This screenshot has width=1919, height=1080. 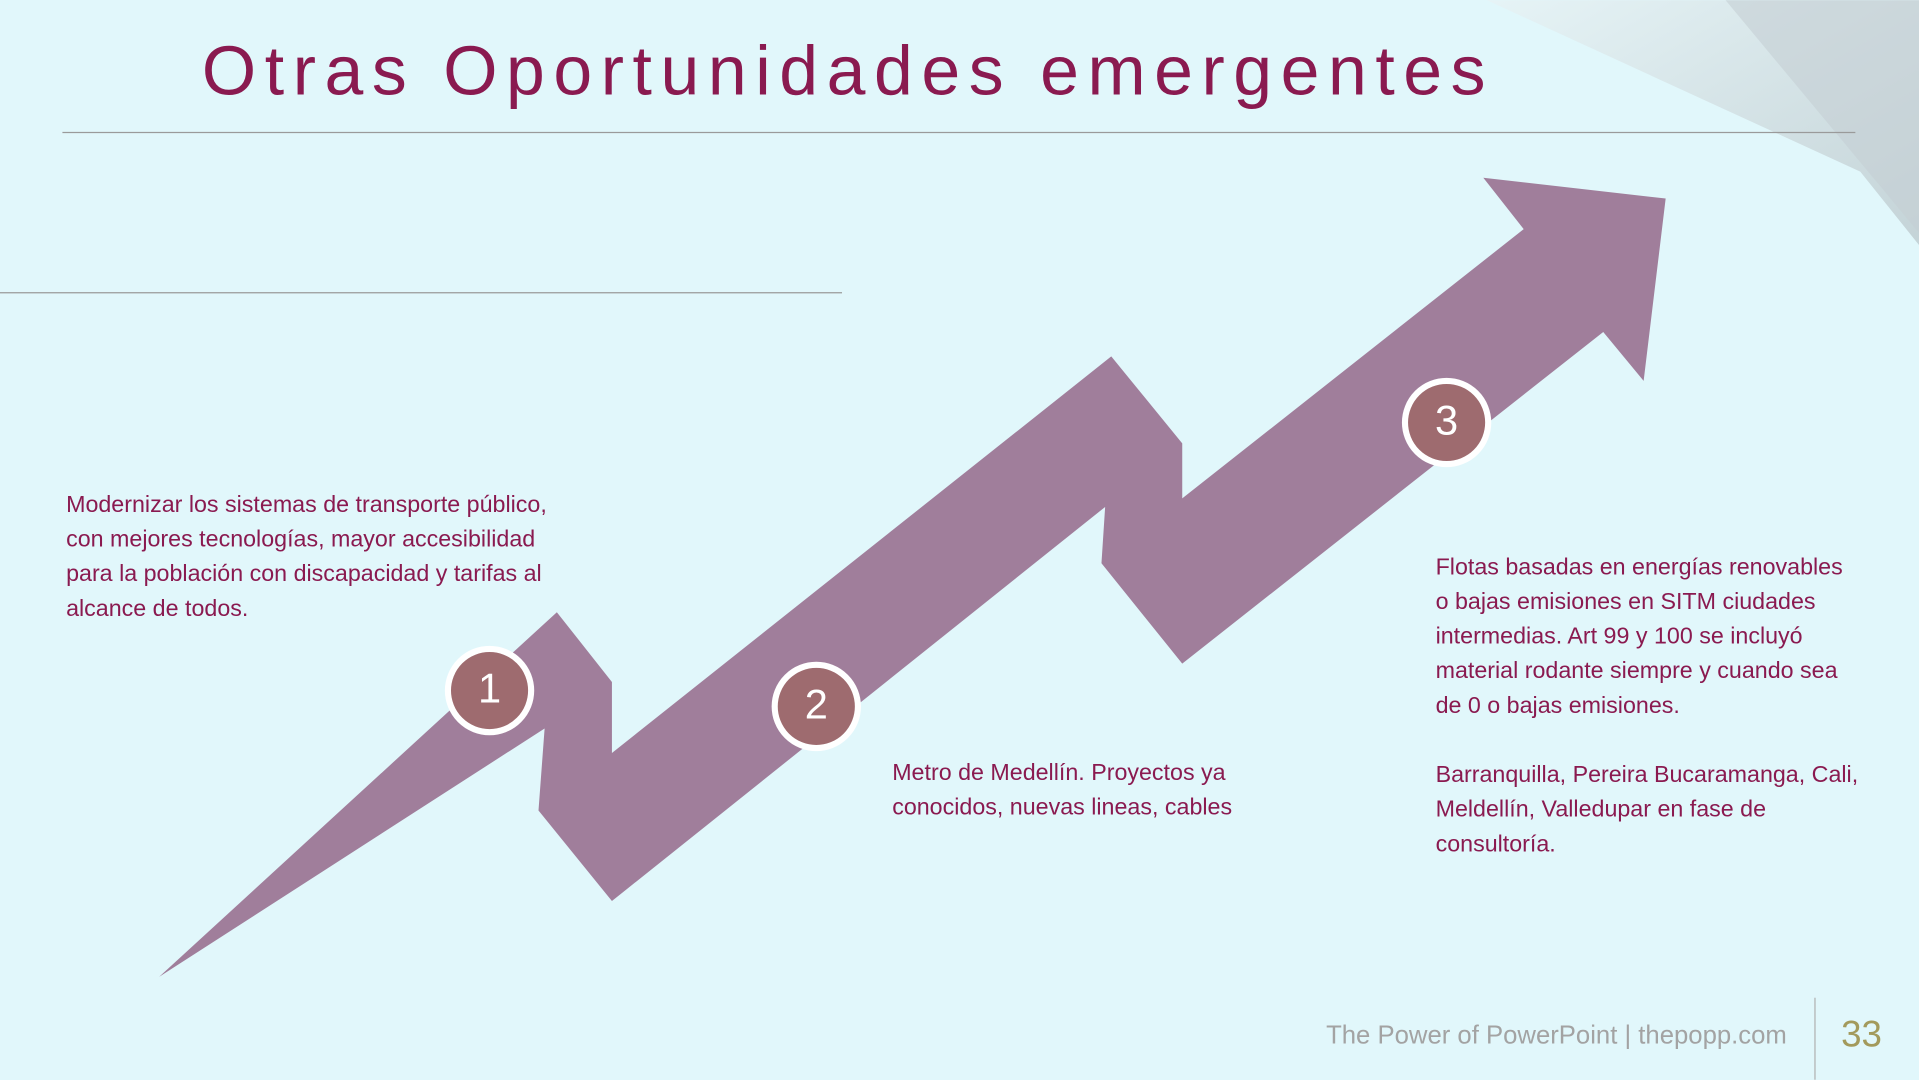 I want to click on step-number: 2, so click(x=816, y=704).